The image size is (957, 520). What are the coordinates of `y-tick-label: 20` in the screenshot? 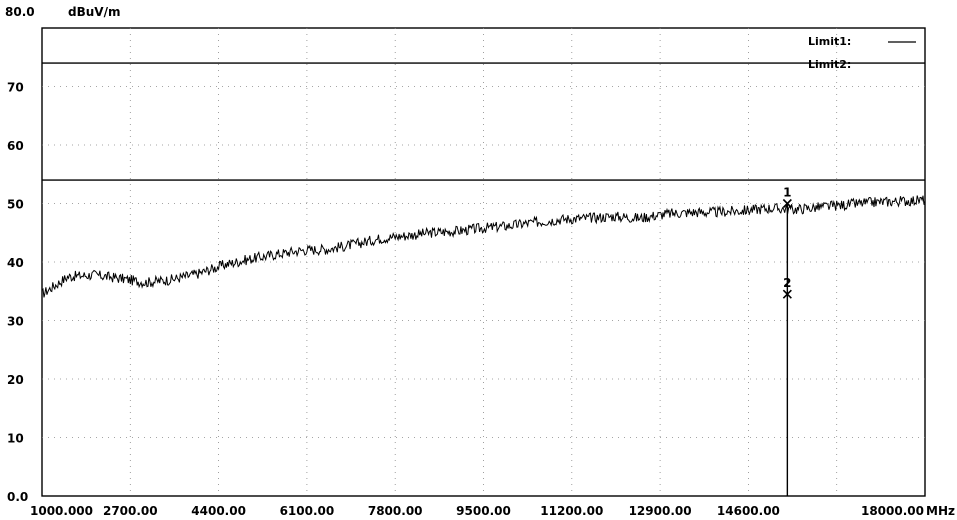 It's located at (15, 380).